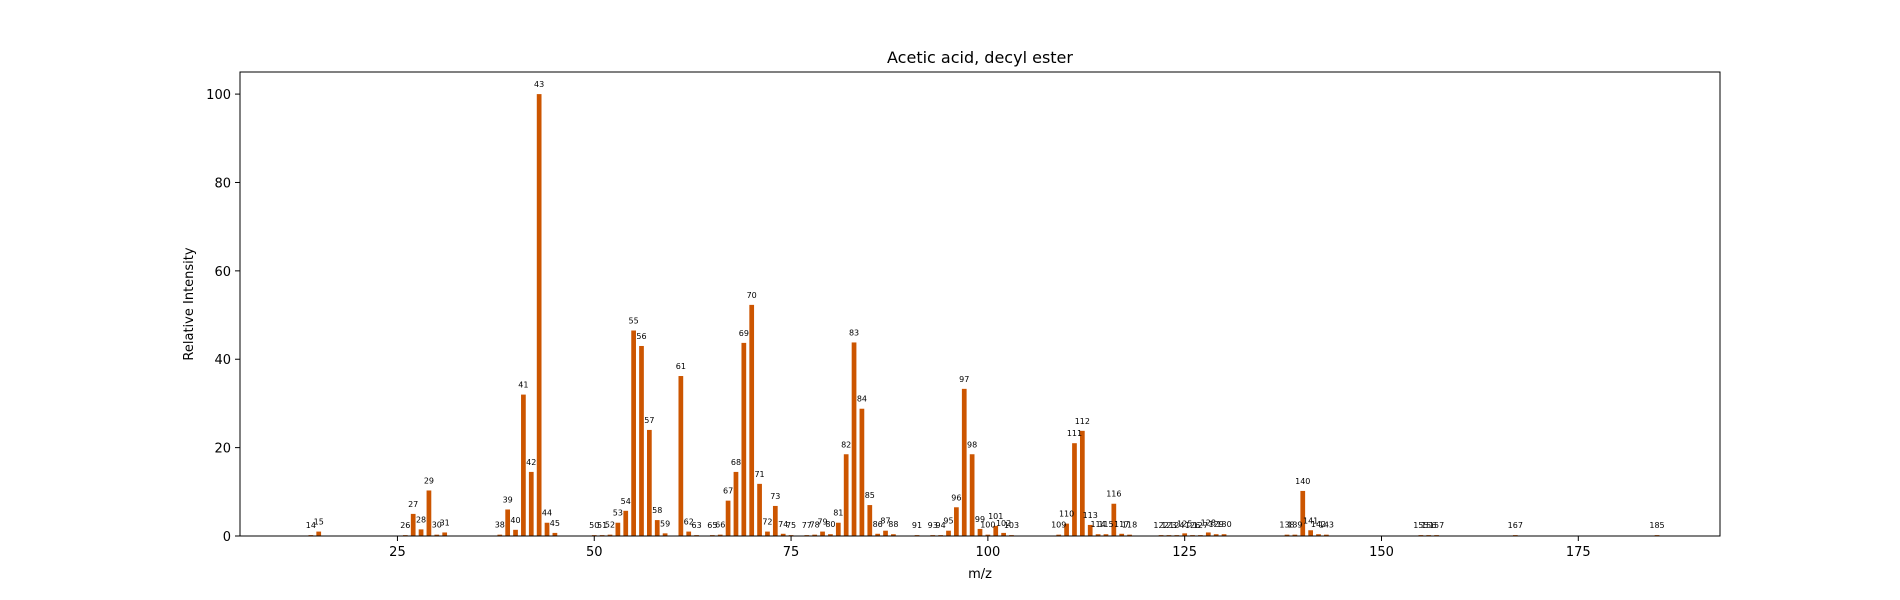 This screenshot has height=600, width=1900. I want to click on bar-label-mz-50: 50, so click(594, 525).